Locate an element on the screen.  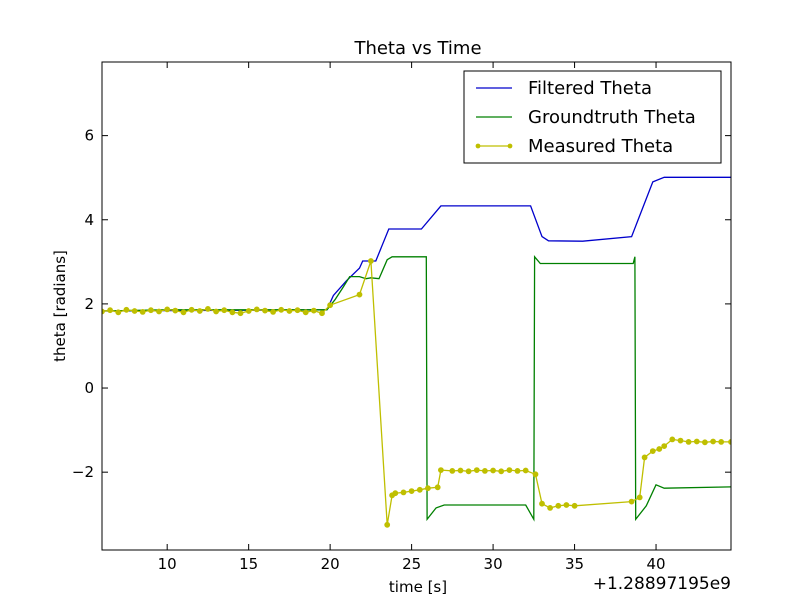
y-tick-label: 4 is located at coordinates (89, 220).